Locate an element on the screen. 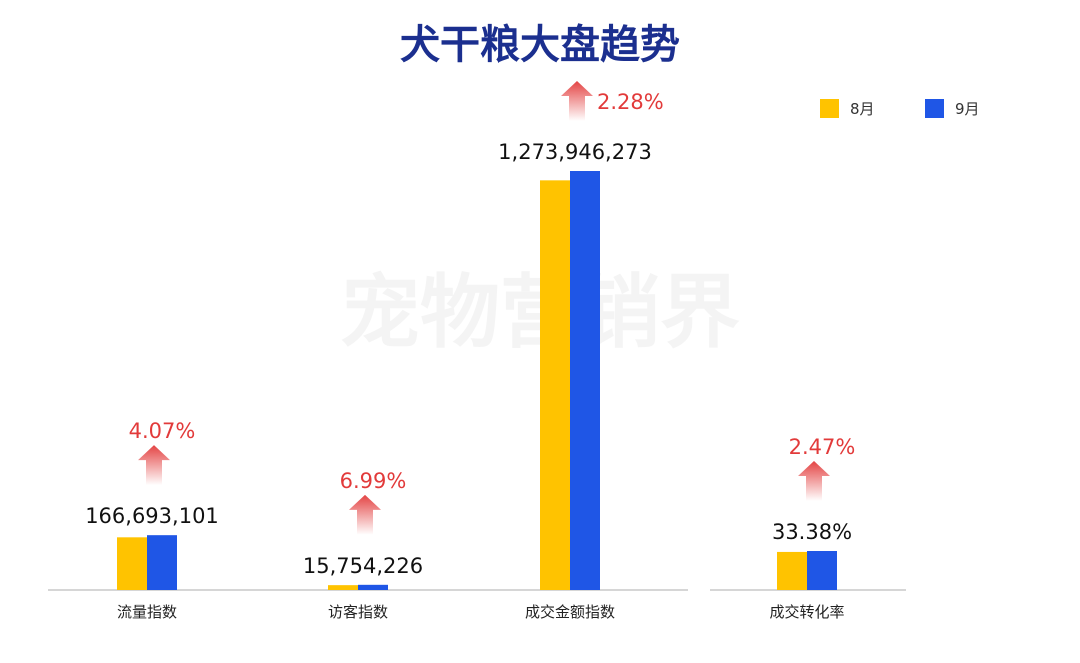 The height and width of the screenshot is (663, 1080). change-label: 2.28% is located at coordinates (630, 102).